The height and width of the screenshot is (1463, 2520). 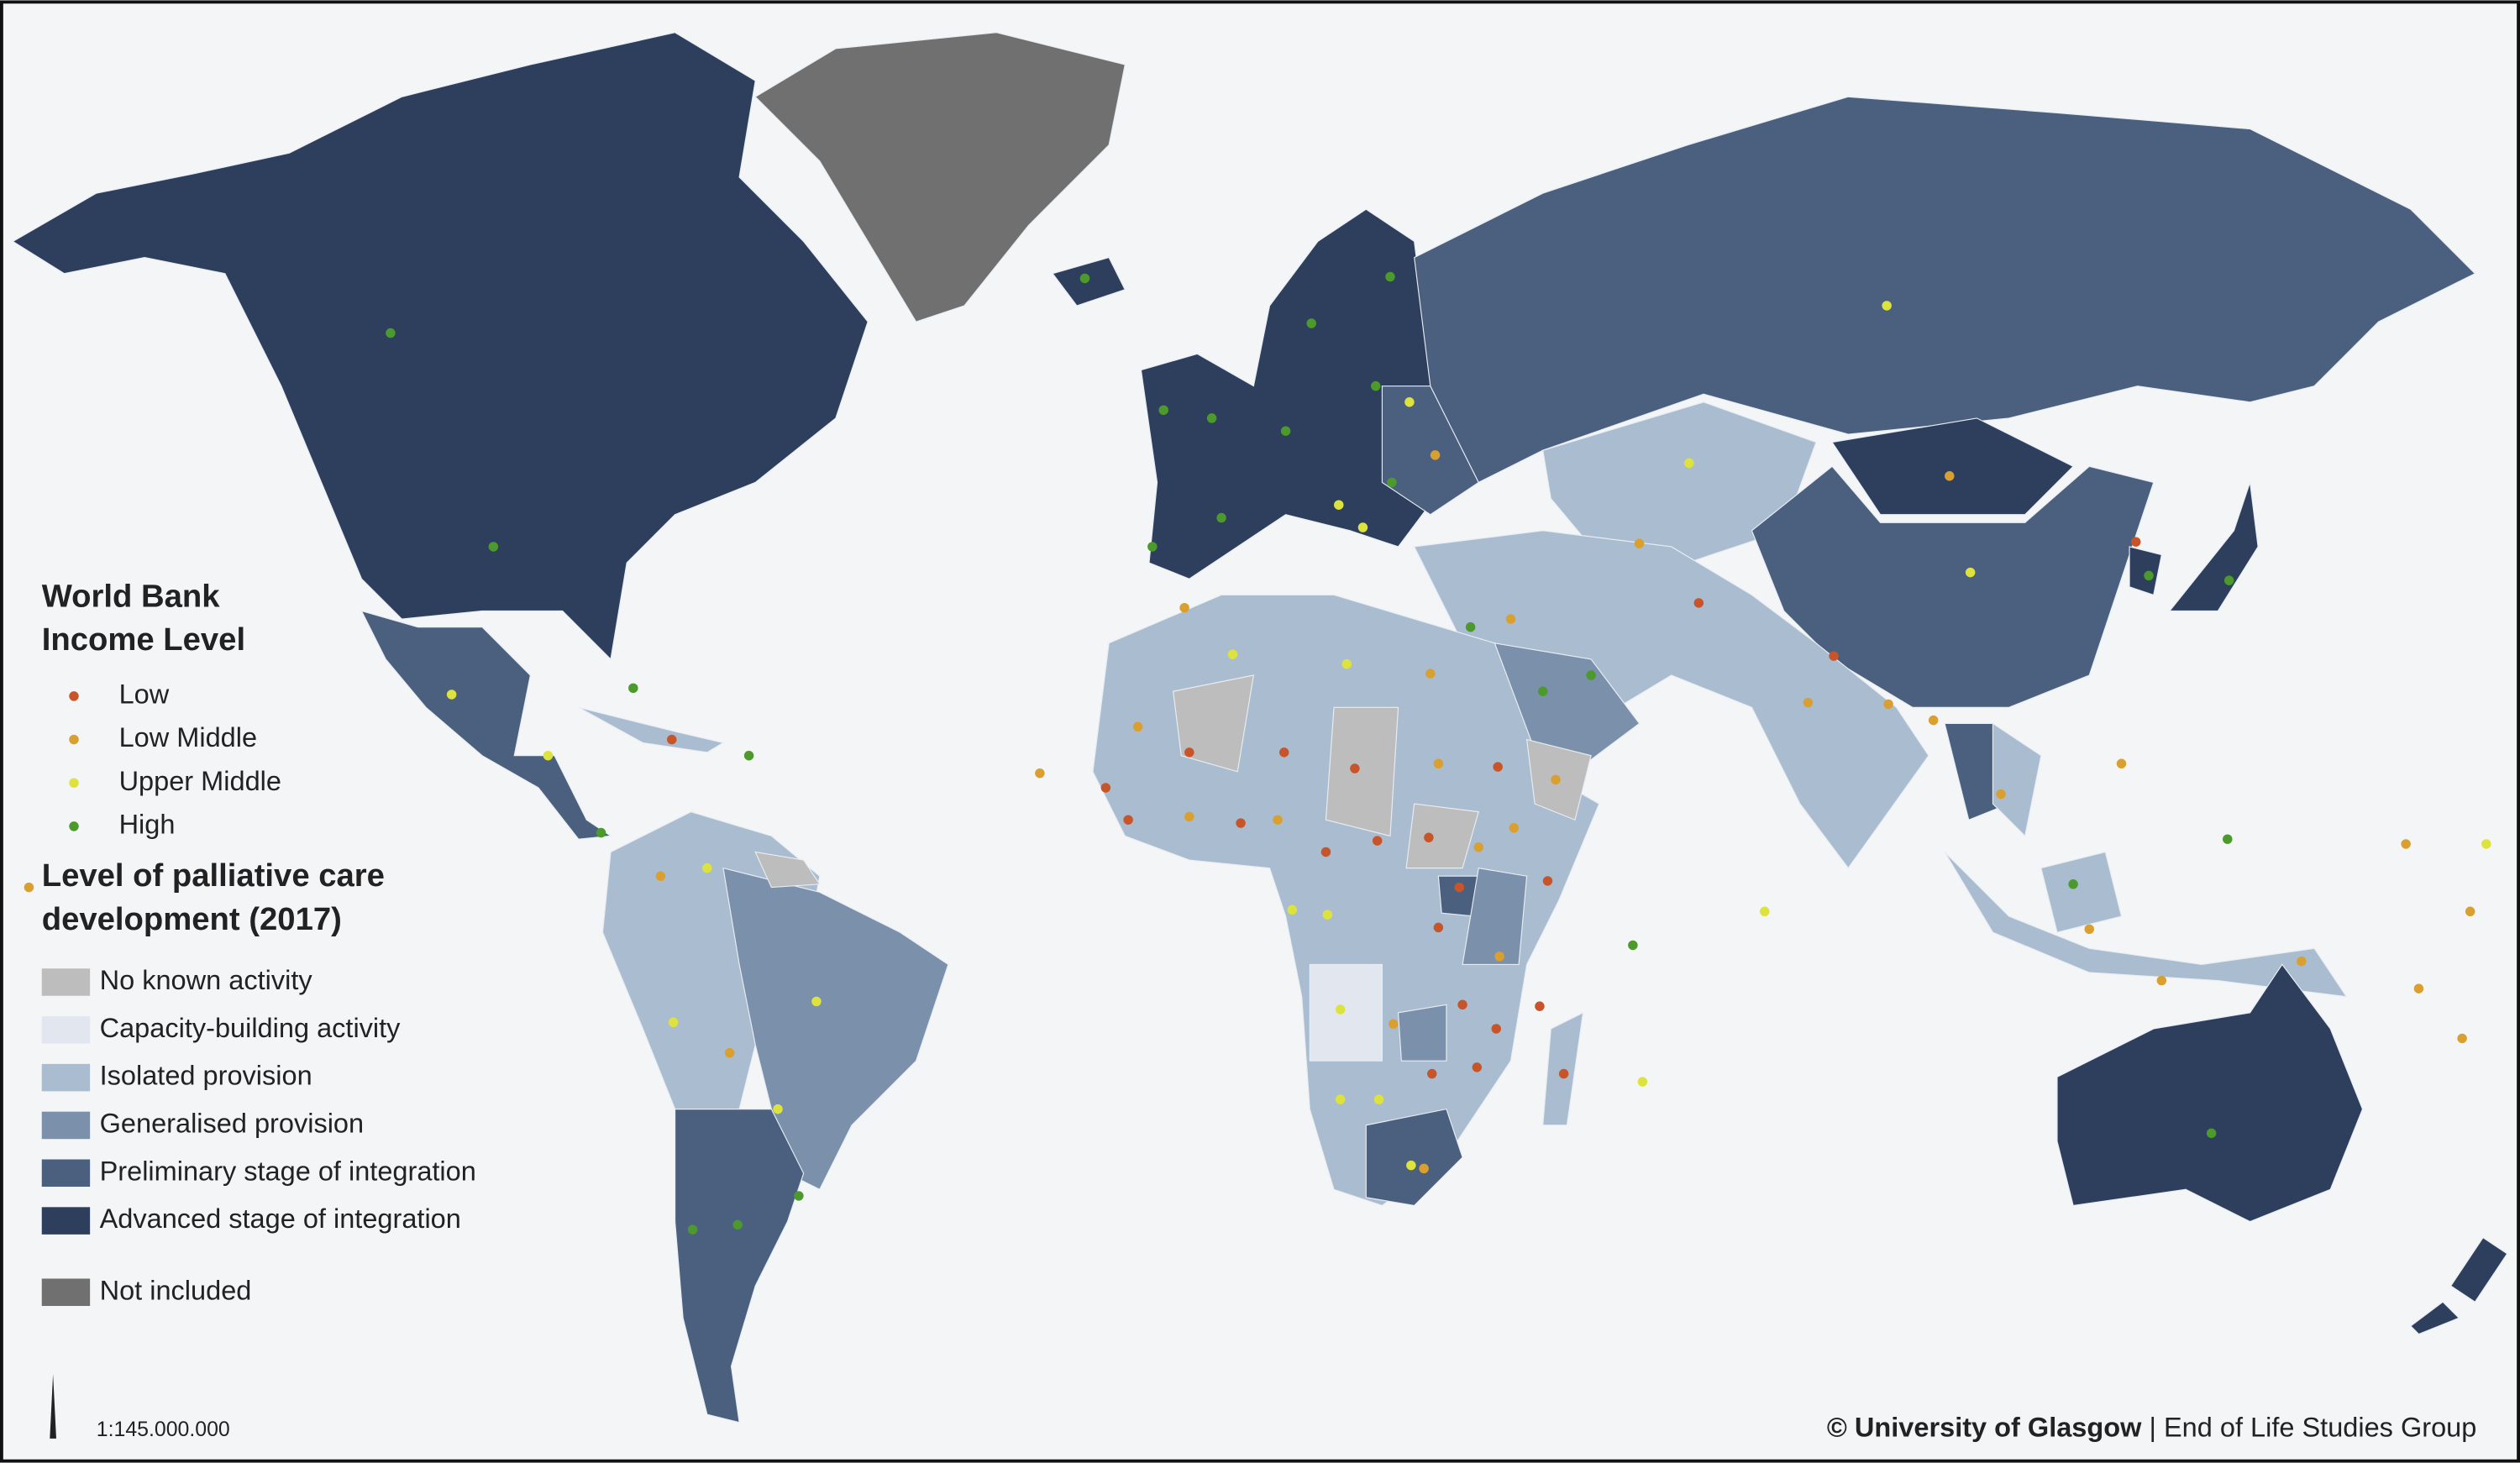 I want to click on legend-label: Preliminary stage of integration, so click(x=288, y=1171).